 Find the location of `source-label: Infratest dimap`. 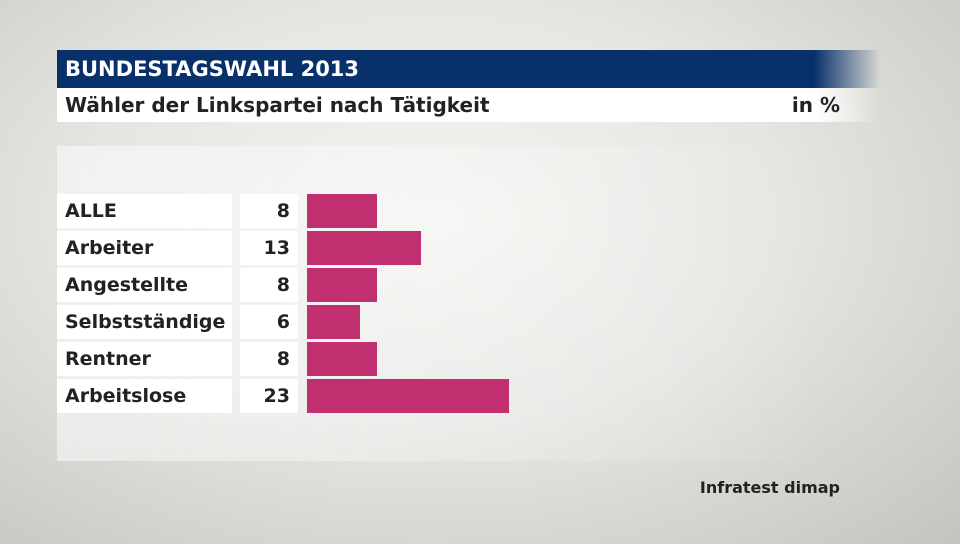

source-label: Infratest dimap is located at coordinates (769, 487).